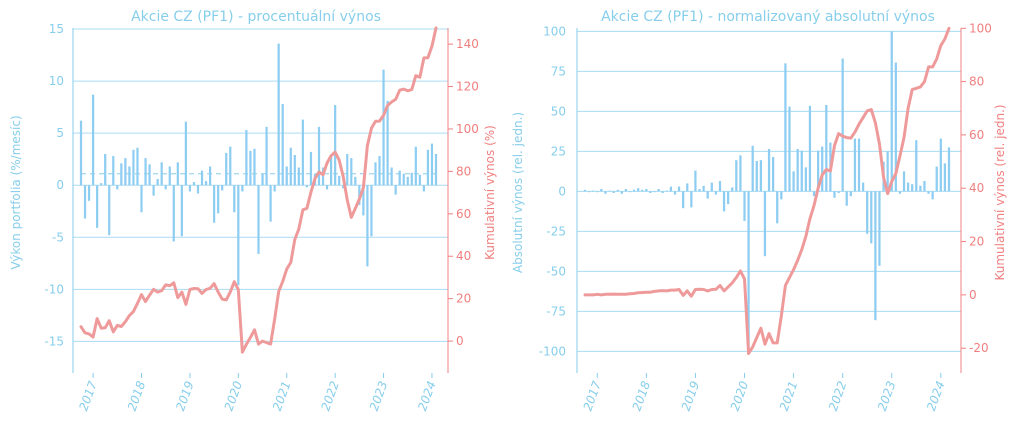 Image resolution: width=1024 pixels, height=425 pixels. What do you see at coordinates (558, 111) in the screenshot?
I see `y-tick-label: 50` at bounding box center [558, 111].